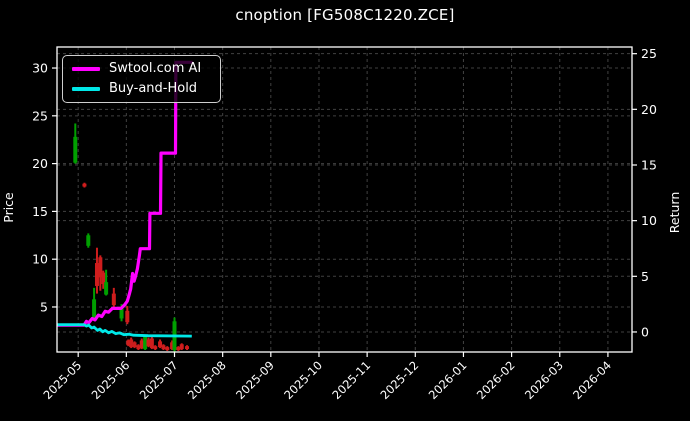 This screenshot has width=690, height=421. I want to click on svg-text: 2025-06, so click(111, 380).